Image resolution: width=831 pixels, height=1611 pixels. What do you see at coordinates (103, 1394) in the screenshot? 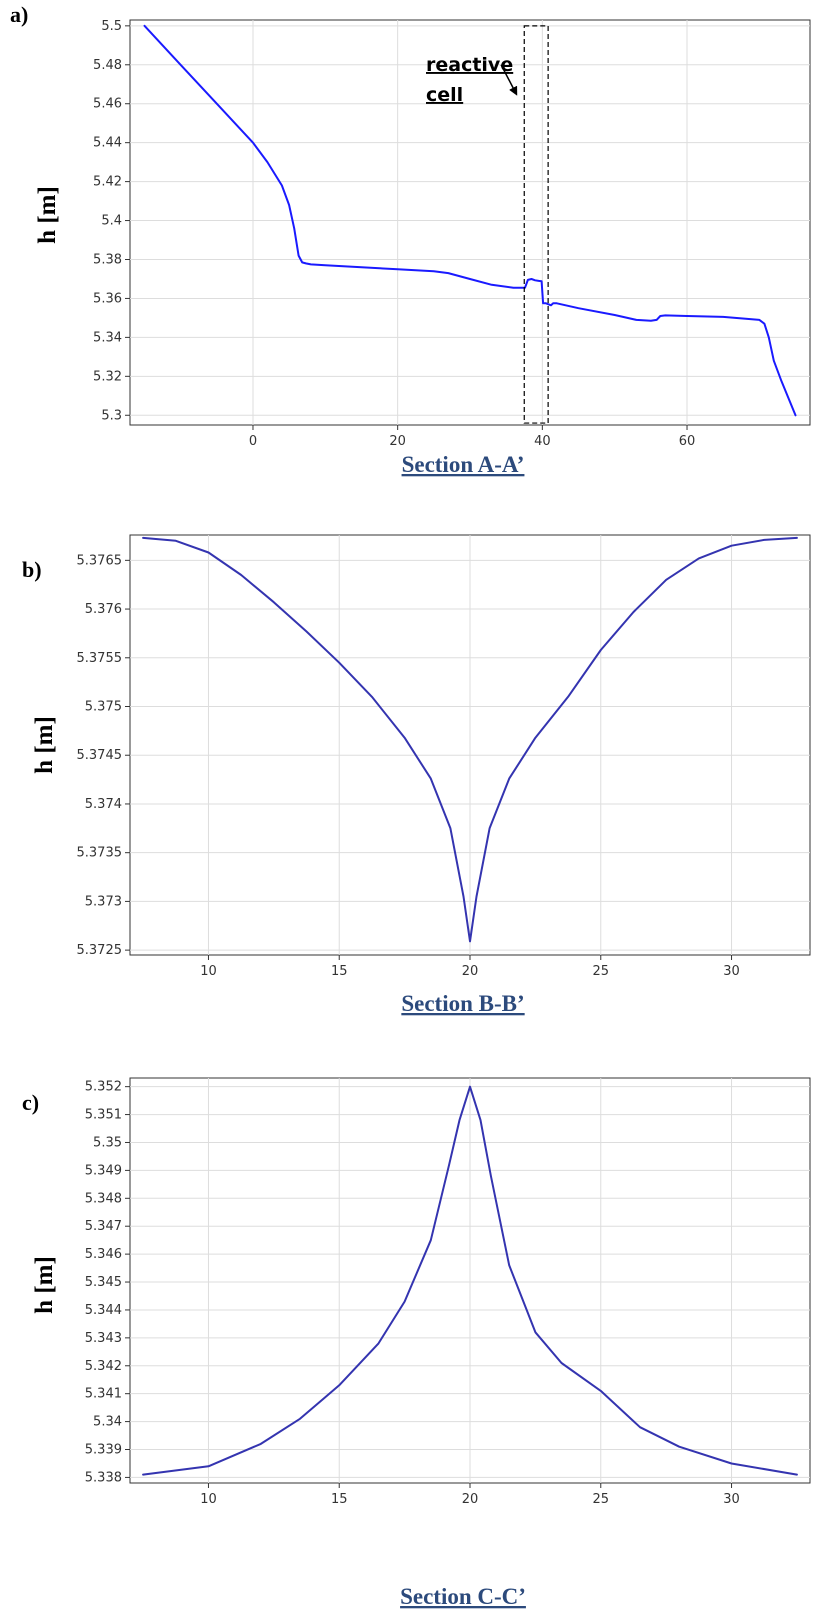
I see `y-tick-label-c-3: 5.341` at bounding box center [103, 1394].